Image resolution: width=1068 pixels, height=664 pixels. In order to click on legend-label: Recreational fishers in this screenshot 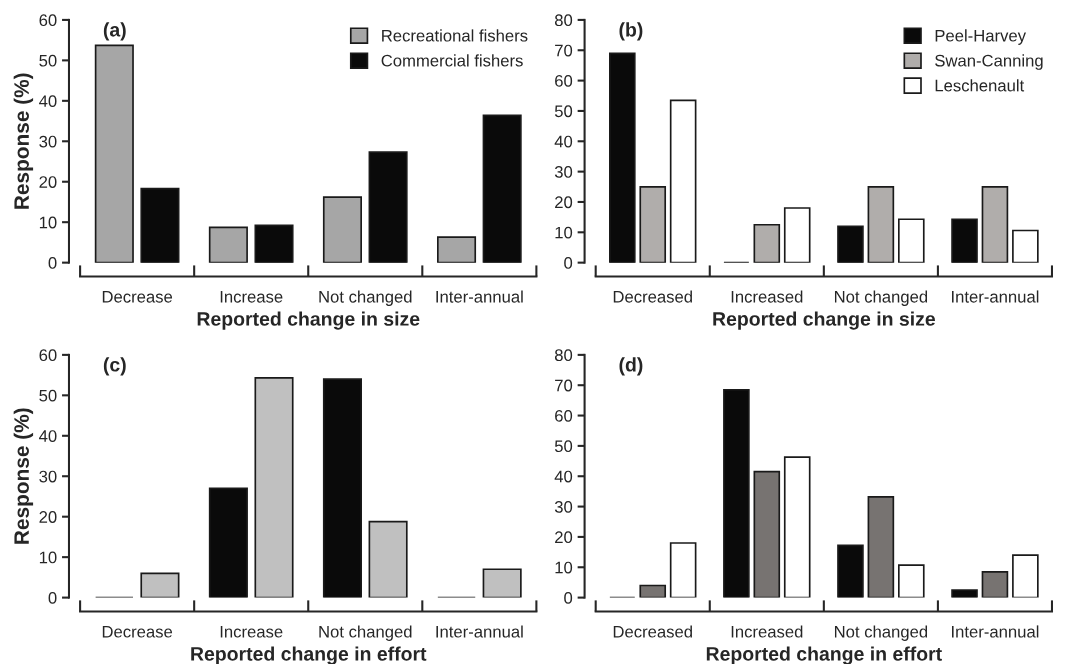, I will do `click(455, 35)`.